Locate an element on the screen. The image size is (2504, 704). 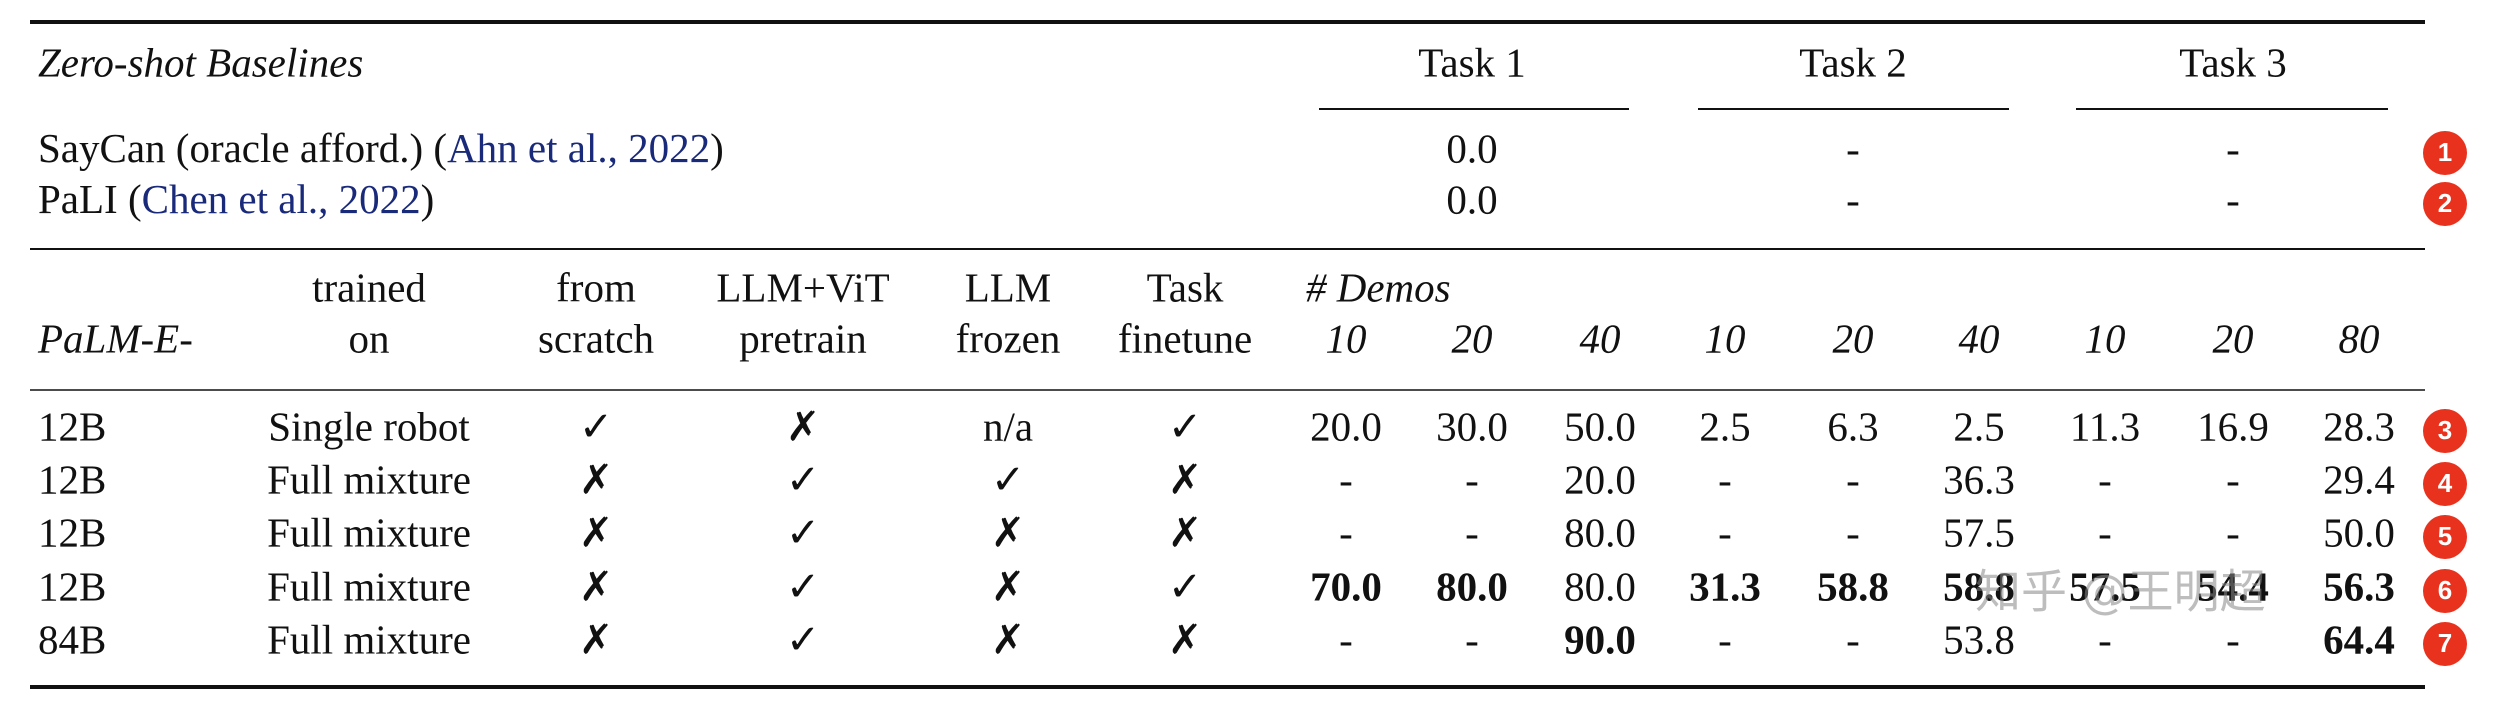
task-header: Task 3 is located at coordinates (2233, 62).